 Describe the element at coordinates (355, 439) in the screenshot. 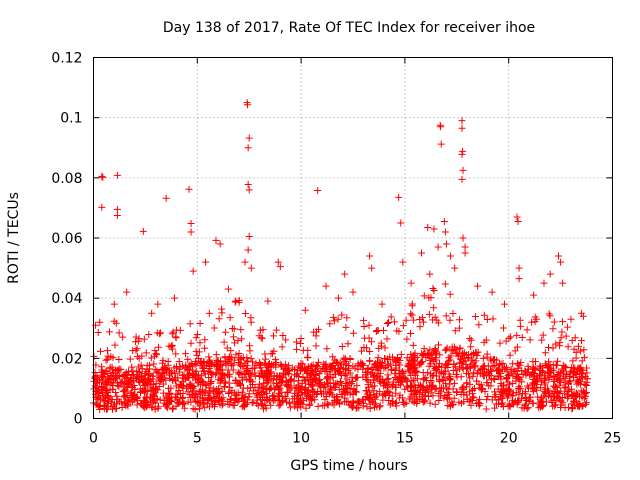

I see `x-tick-labels: 0 5 10 15 20 25` at that location.